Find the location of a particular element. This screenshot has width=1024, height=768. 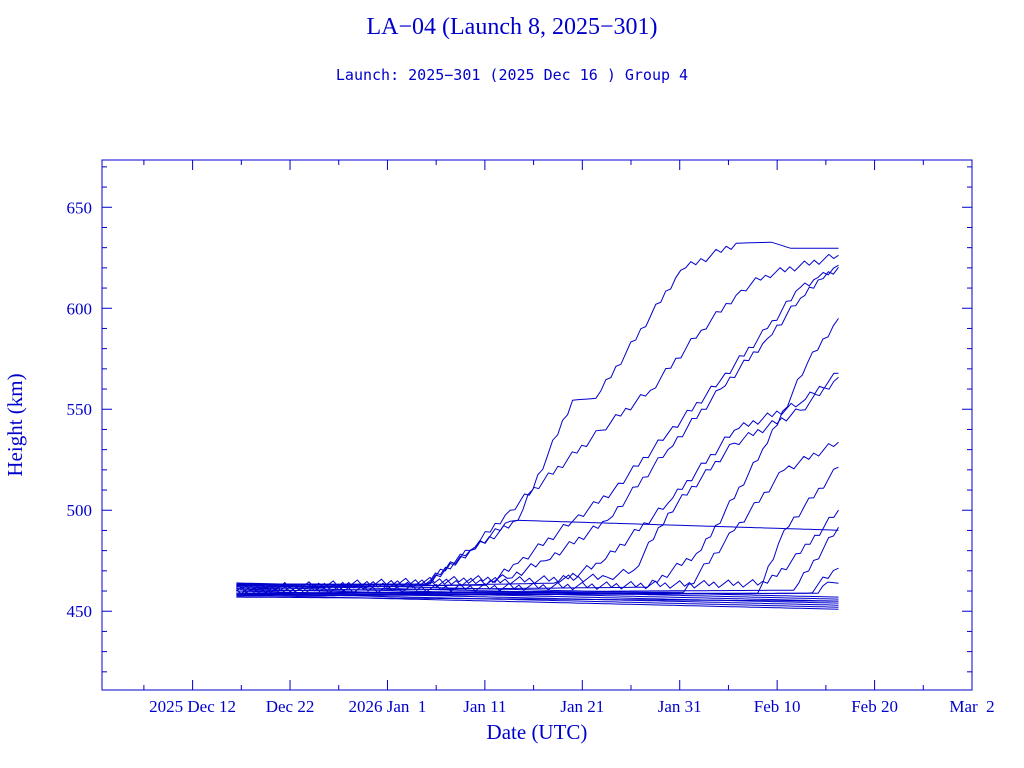

x-axis-label: Date (UTC) is located at coordinates (537, 732).